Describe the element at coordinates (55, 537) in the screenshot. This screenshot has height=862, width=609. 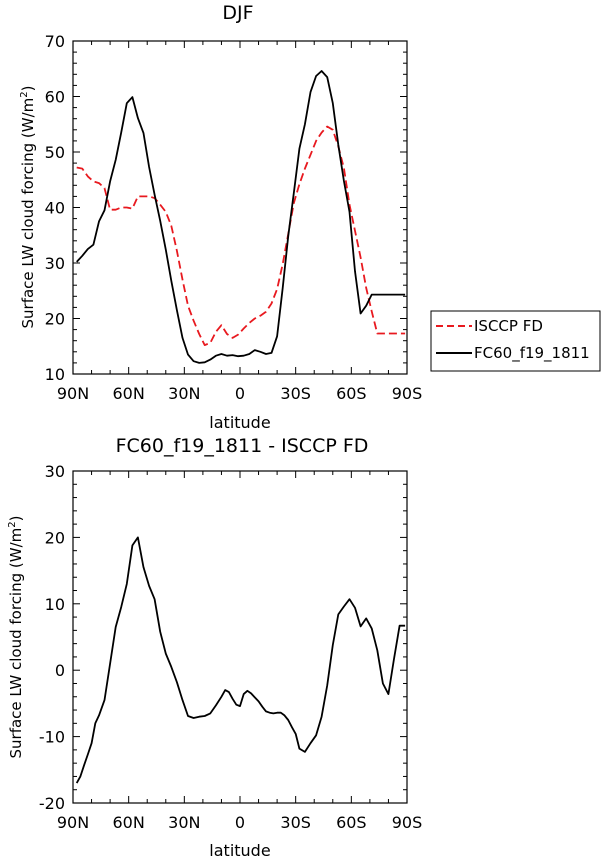
I see `bottom-ytick-label: 20` at that location.